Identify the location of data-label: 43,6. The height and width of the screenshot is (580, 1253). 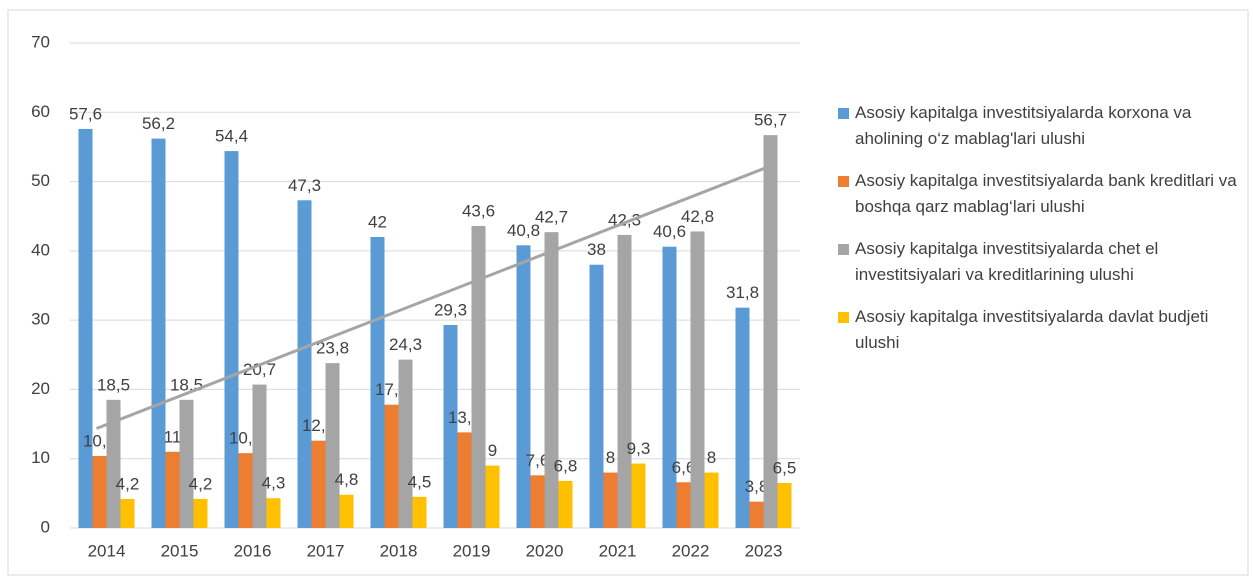
(478, 210).